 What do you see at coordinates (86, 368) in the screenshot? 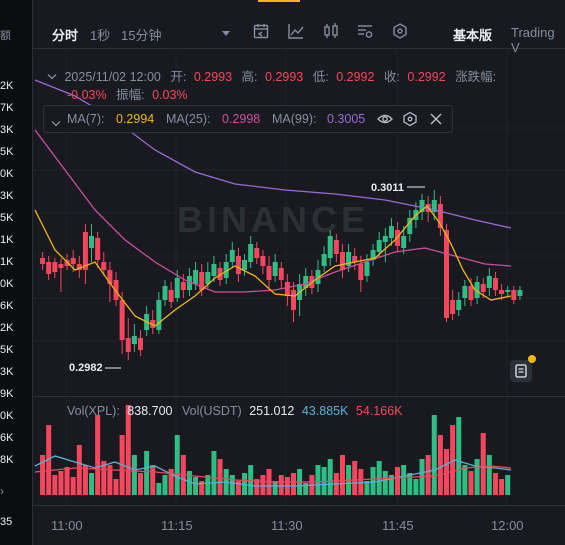
I see `low-price-label: 0.2982` at bounding box center [86, 368].